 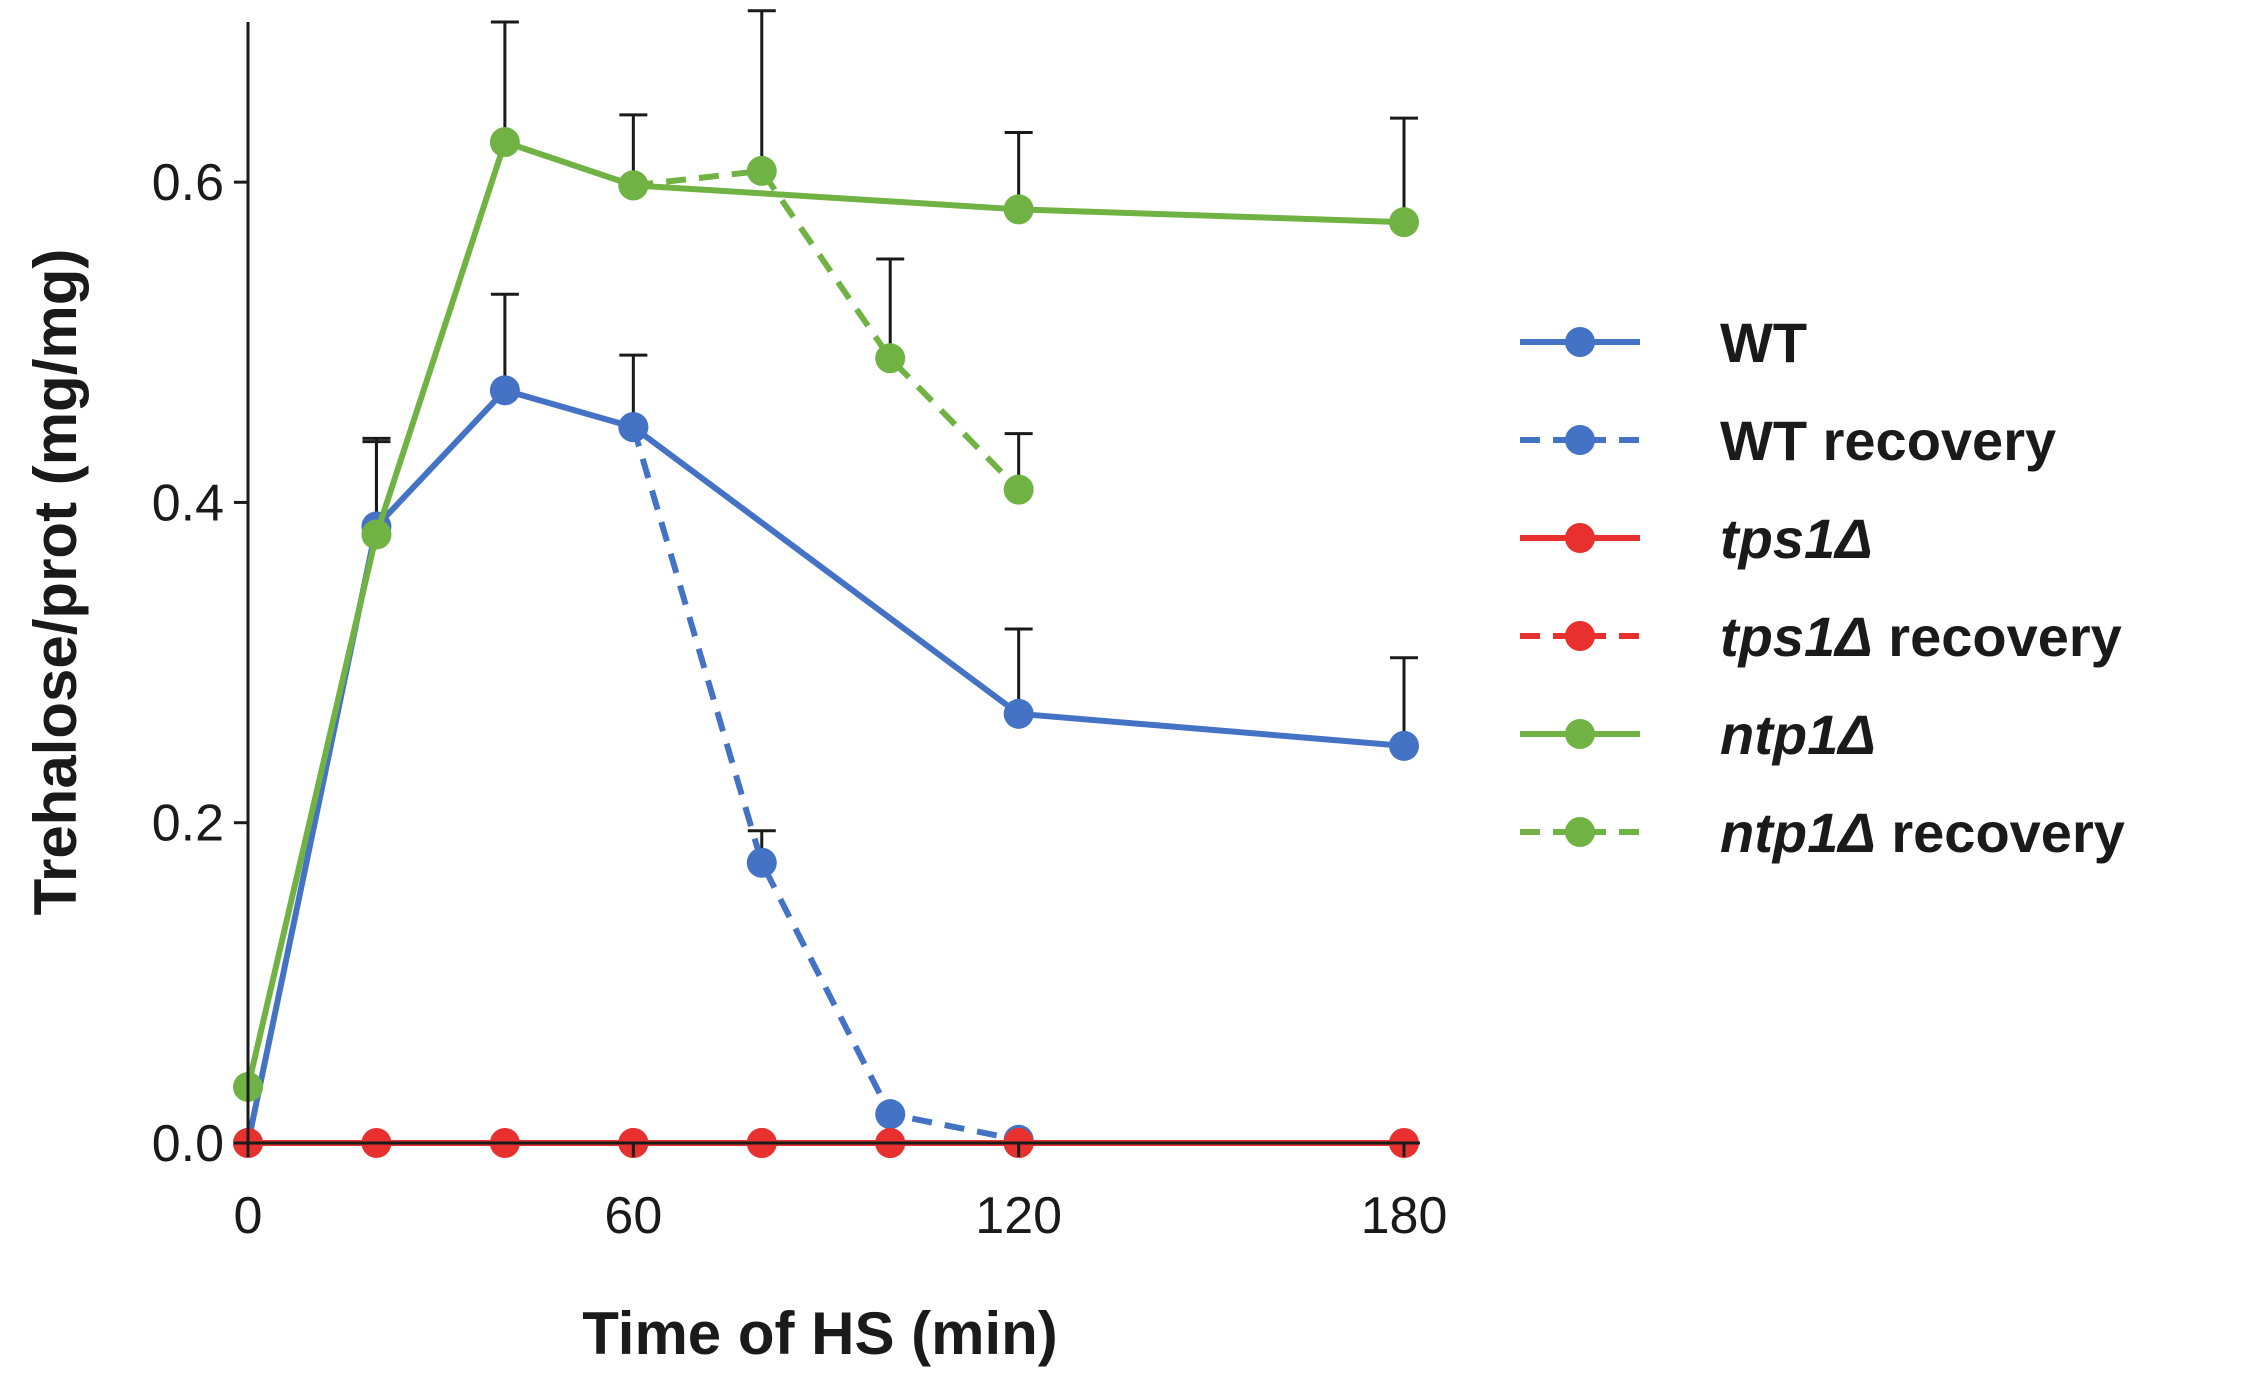 What do you see at coordinates (188, 183) in the screenshot?
I see `y-tick-label: 0.6` at bounding box center [188, 183].